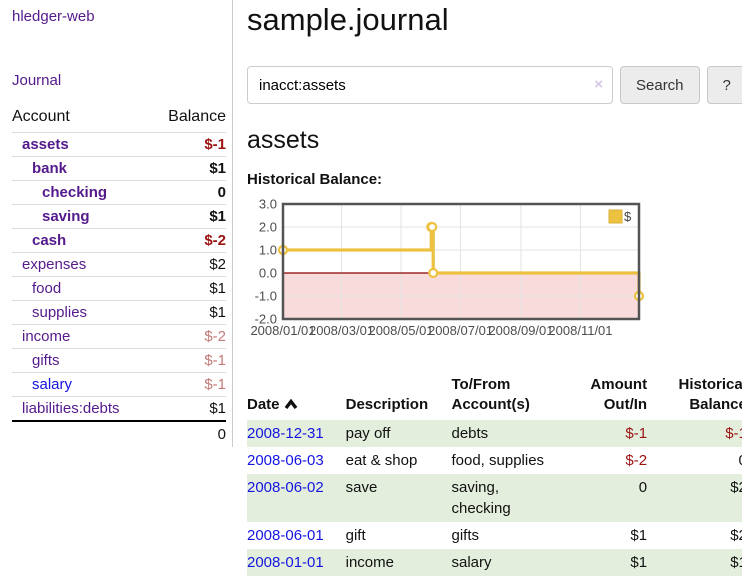 The image size is (742, 582). Describe the element at coordinates (50, 168) in the screenshot. I see `account-link: bank` at that location.